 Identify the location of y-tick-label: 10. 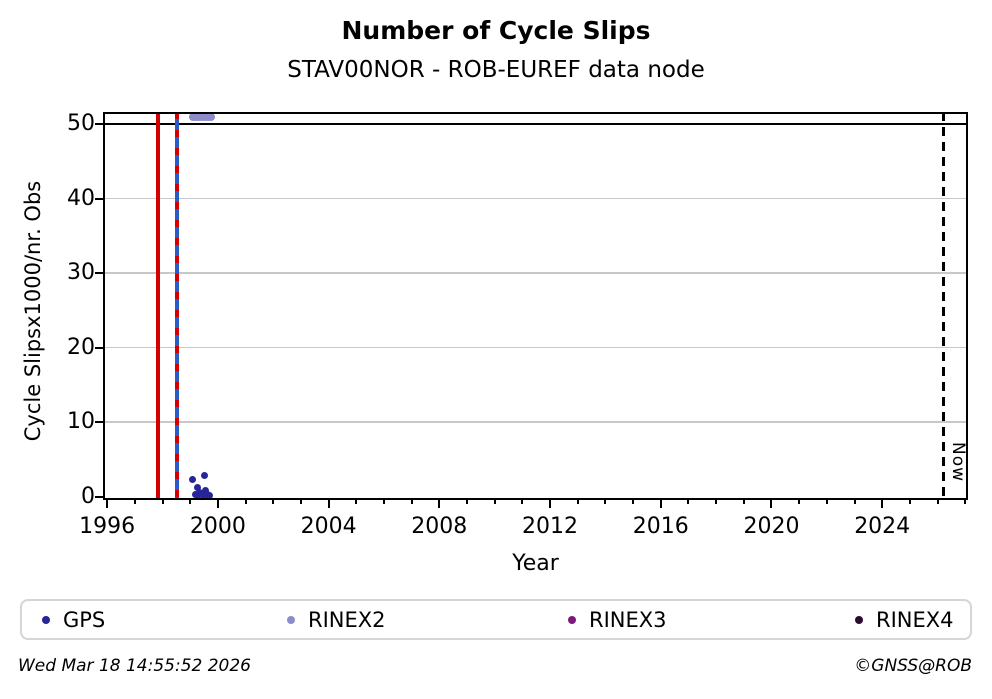
(81, 422).